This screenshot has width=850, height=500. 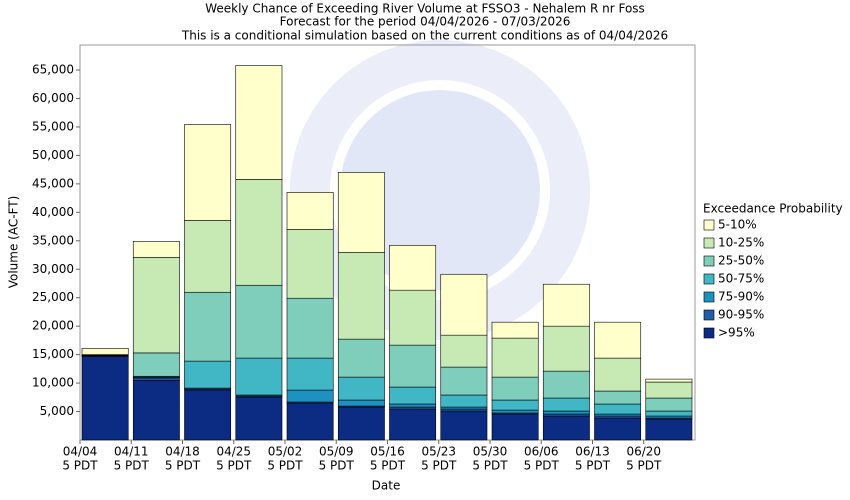 What do you see at coordinates (741, 261) in the screenshot?
I see `legend-label: 25-50%` at bounding box center [741, 261].